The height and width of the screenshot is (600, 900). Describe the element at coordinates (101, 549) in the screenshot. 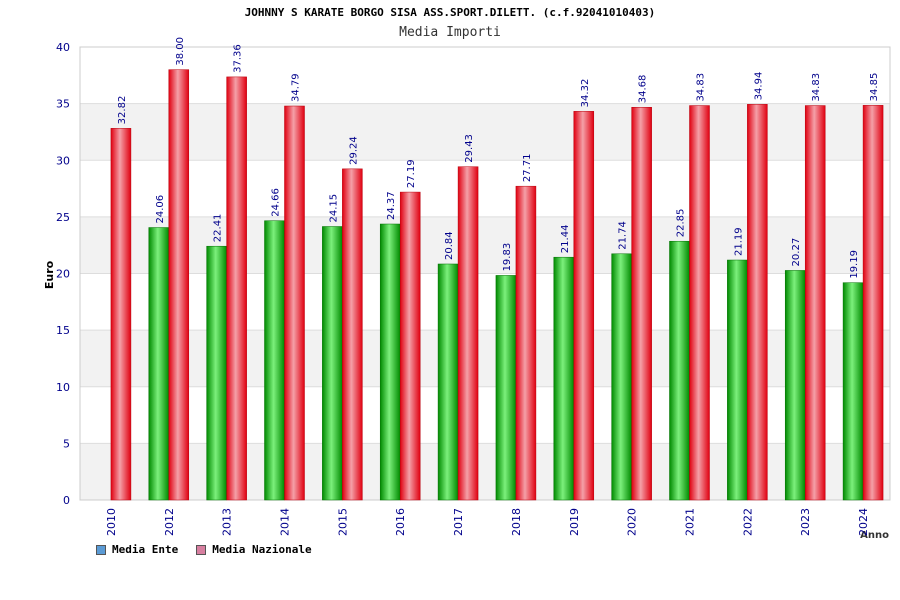

I see `legend-swatch-ente` at that location.